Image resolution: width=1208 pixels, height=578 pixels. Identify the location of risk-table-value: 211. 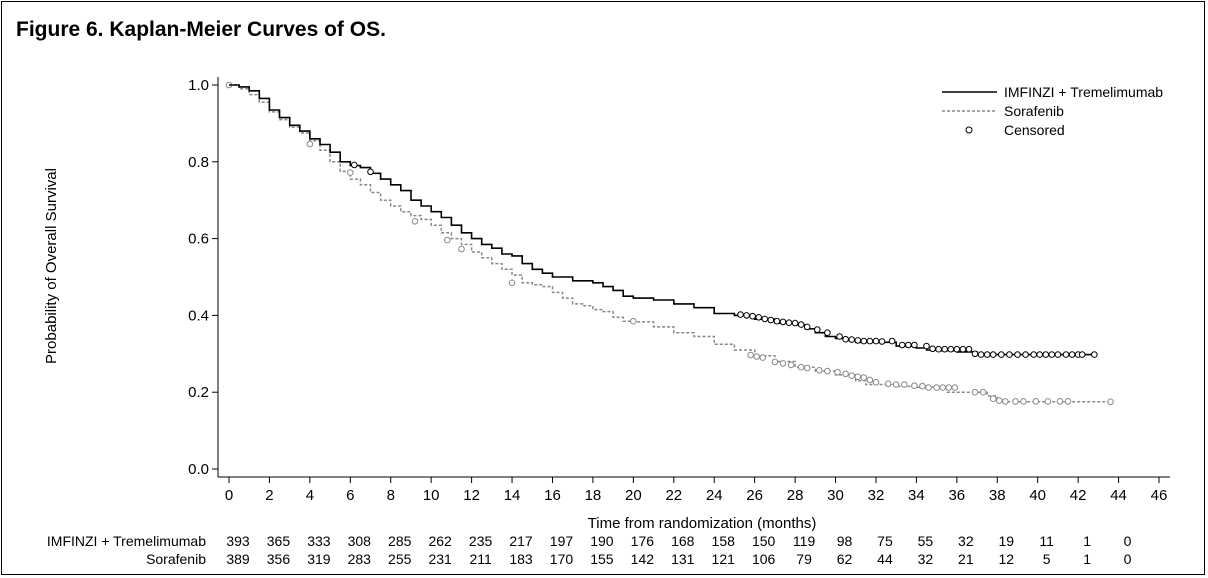
(480, 559).